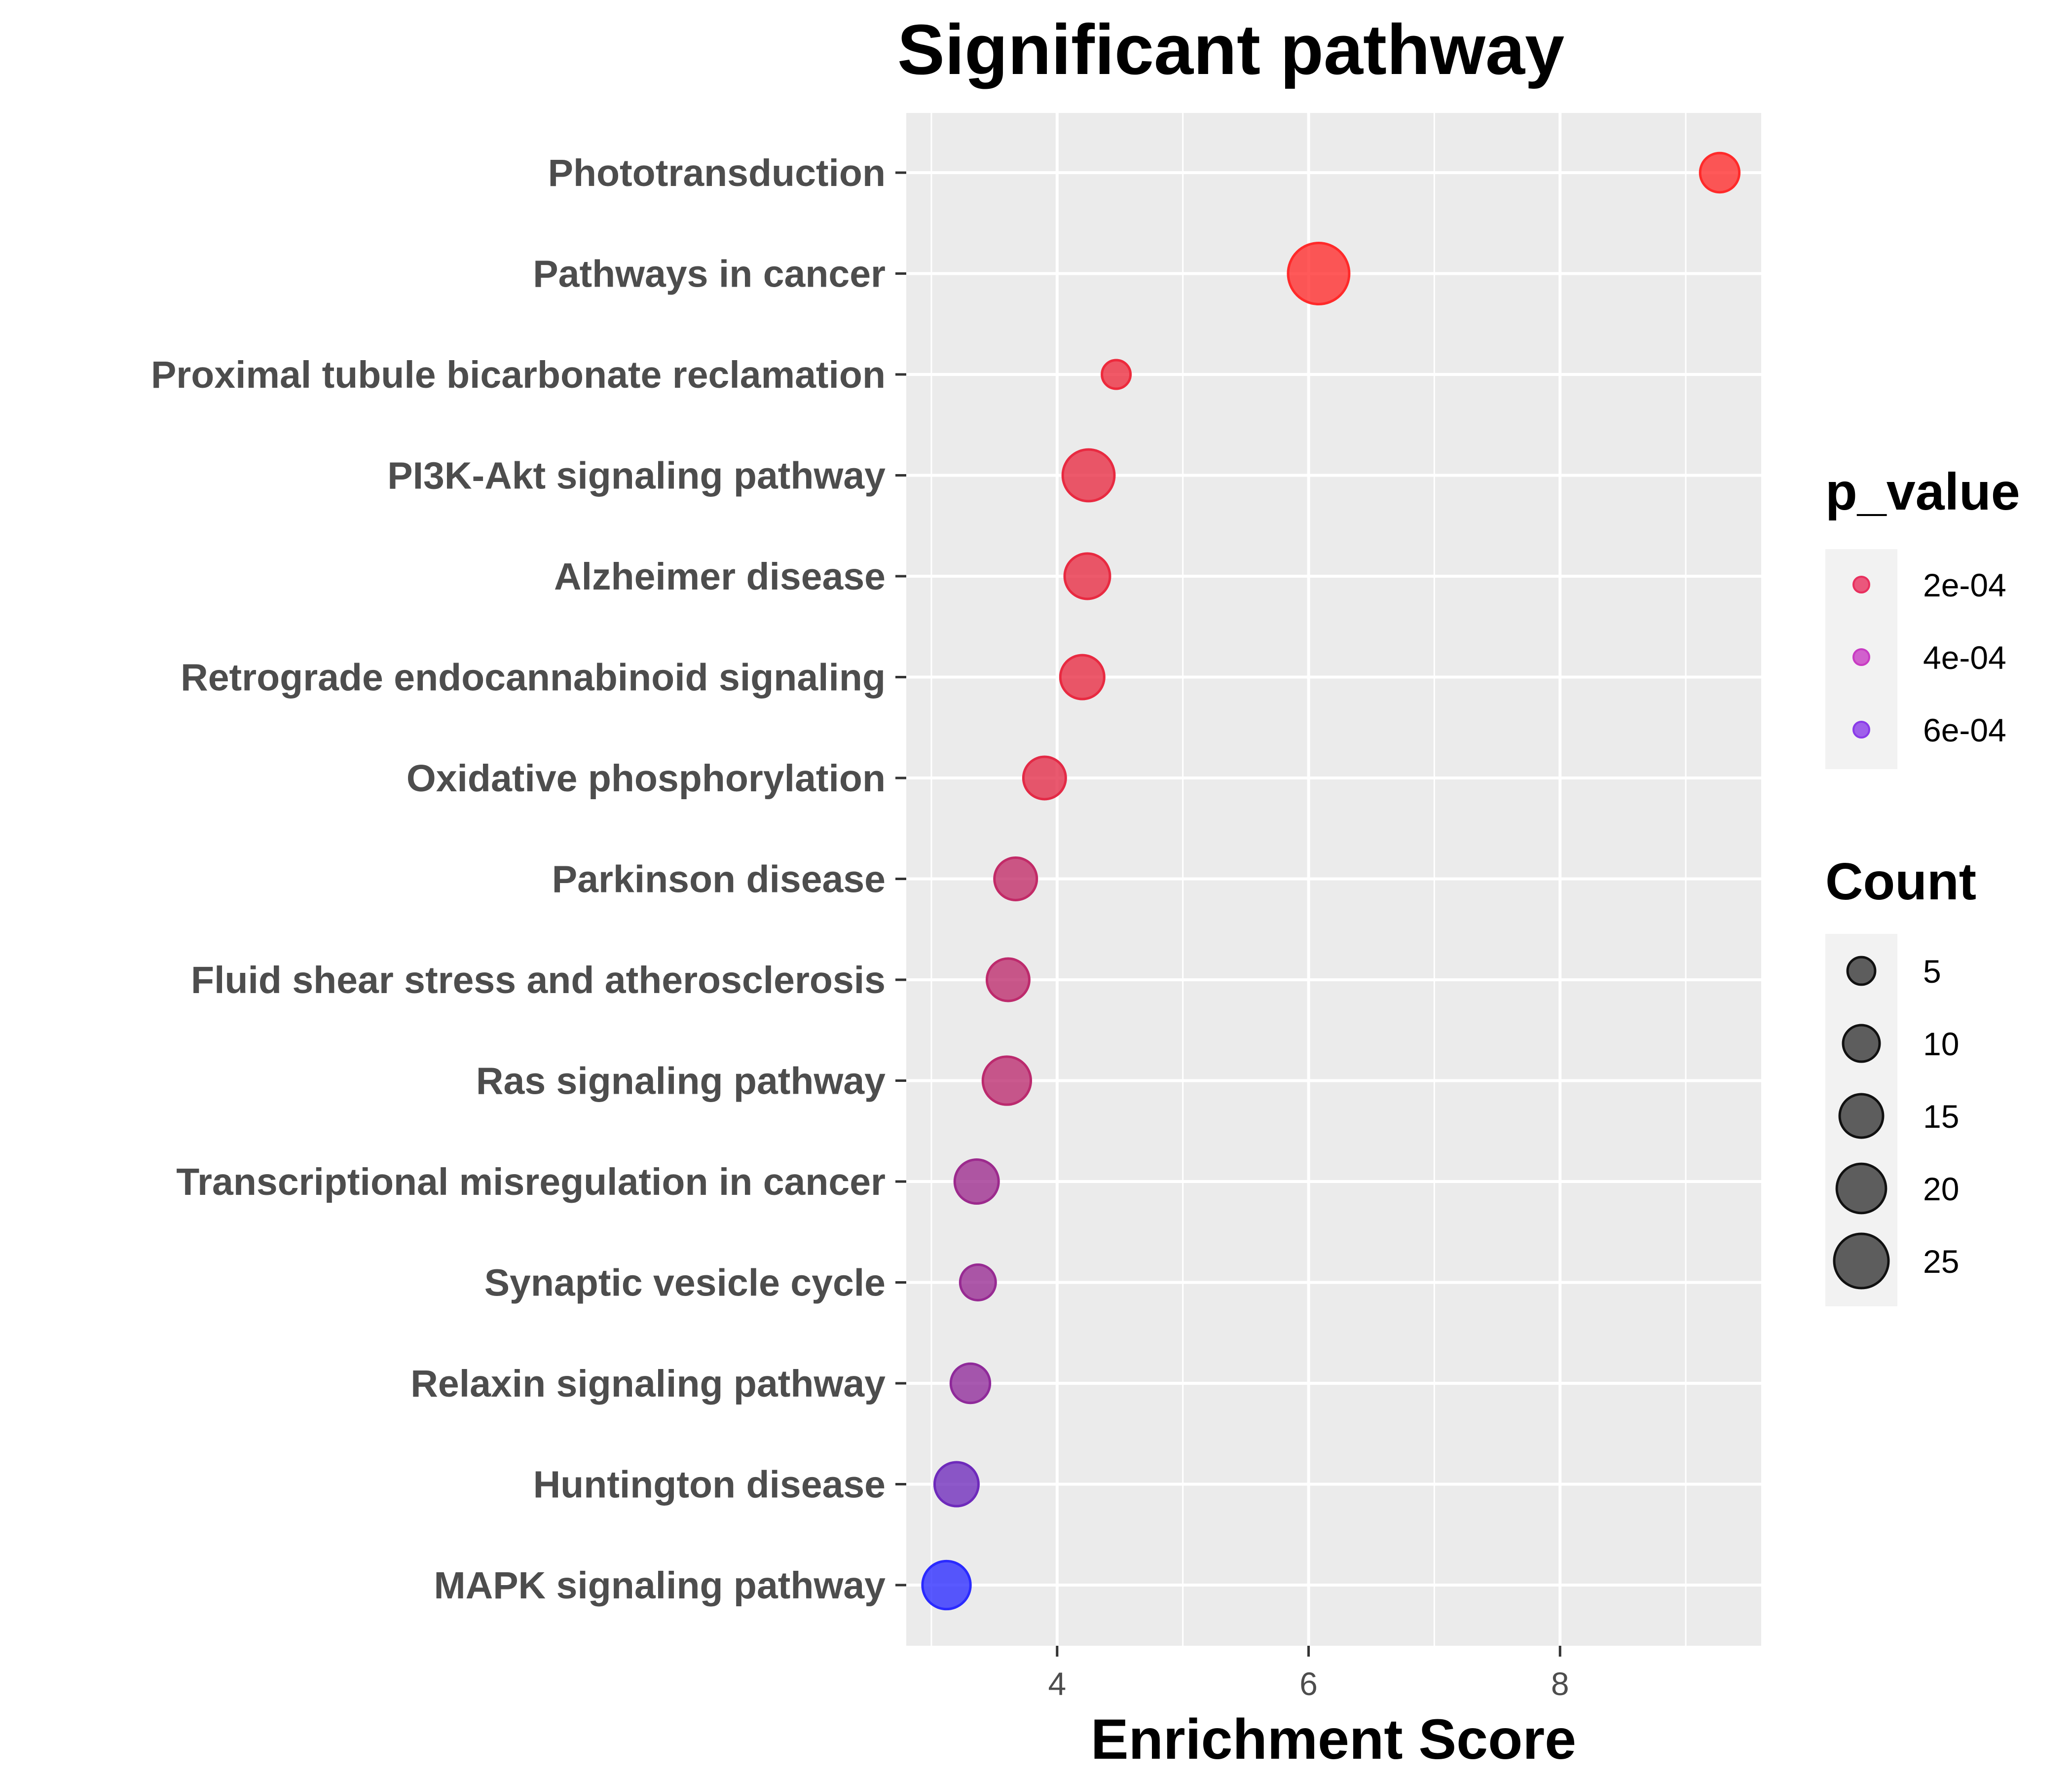 The width and height of the screenshot is (2072, 1776). Describe the element at coordinates (1057, 1684) in the screenshot. I see `x-tick-label: 4` at that location.